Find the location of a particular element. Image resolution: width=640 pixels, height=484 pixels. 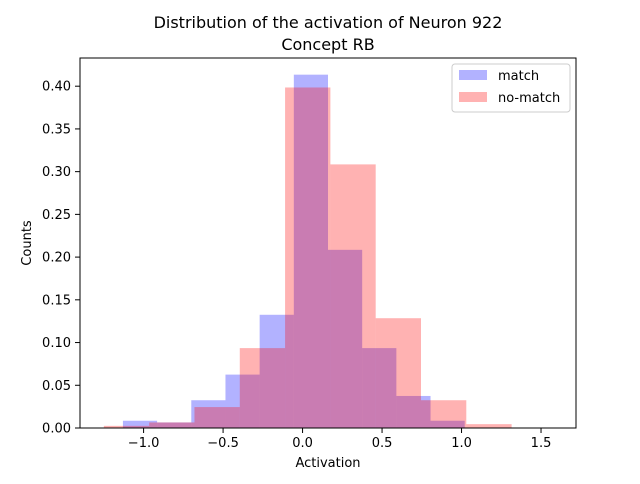

x-tick-label: 1.5 is located at coordinates (541, 443).